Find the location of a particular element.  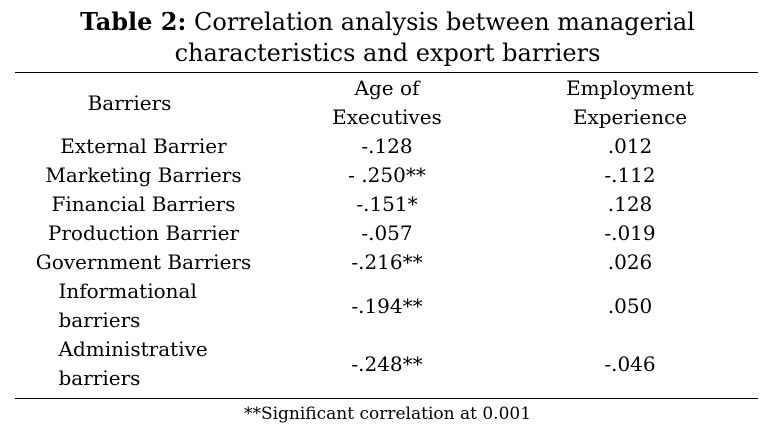

table-row: Administrative barriers -.248** -.046 is located at coordinates (386, 364).